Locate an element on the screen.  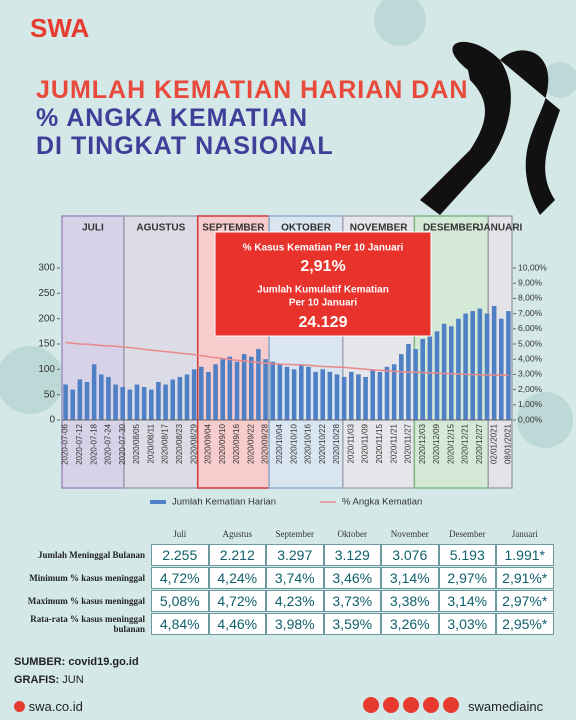
annotation-value: 2,91% is located at coordinates (322, 266).